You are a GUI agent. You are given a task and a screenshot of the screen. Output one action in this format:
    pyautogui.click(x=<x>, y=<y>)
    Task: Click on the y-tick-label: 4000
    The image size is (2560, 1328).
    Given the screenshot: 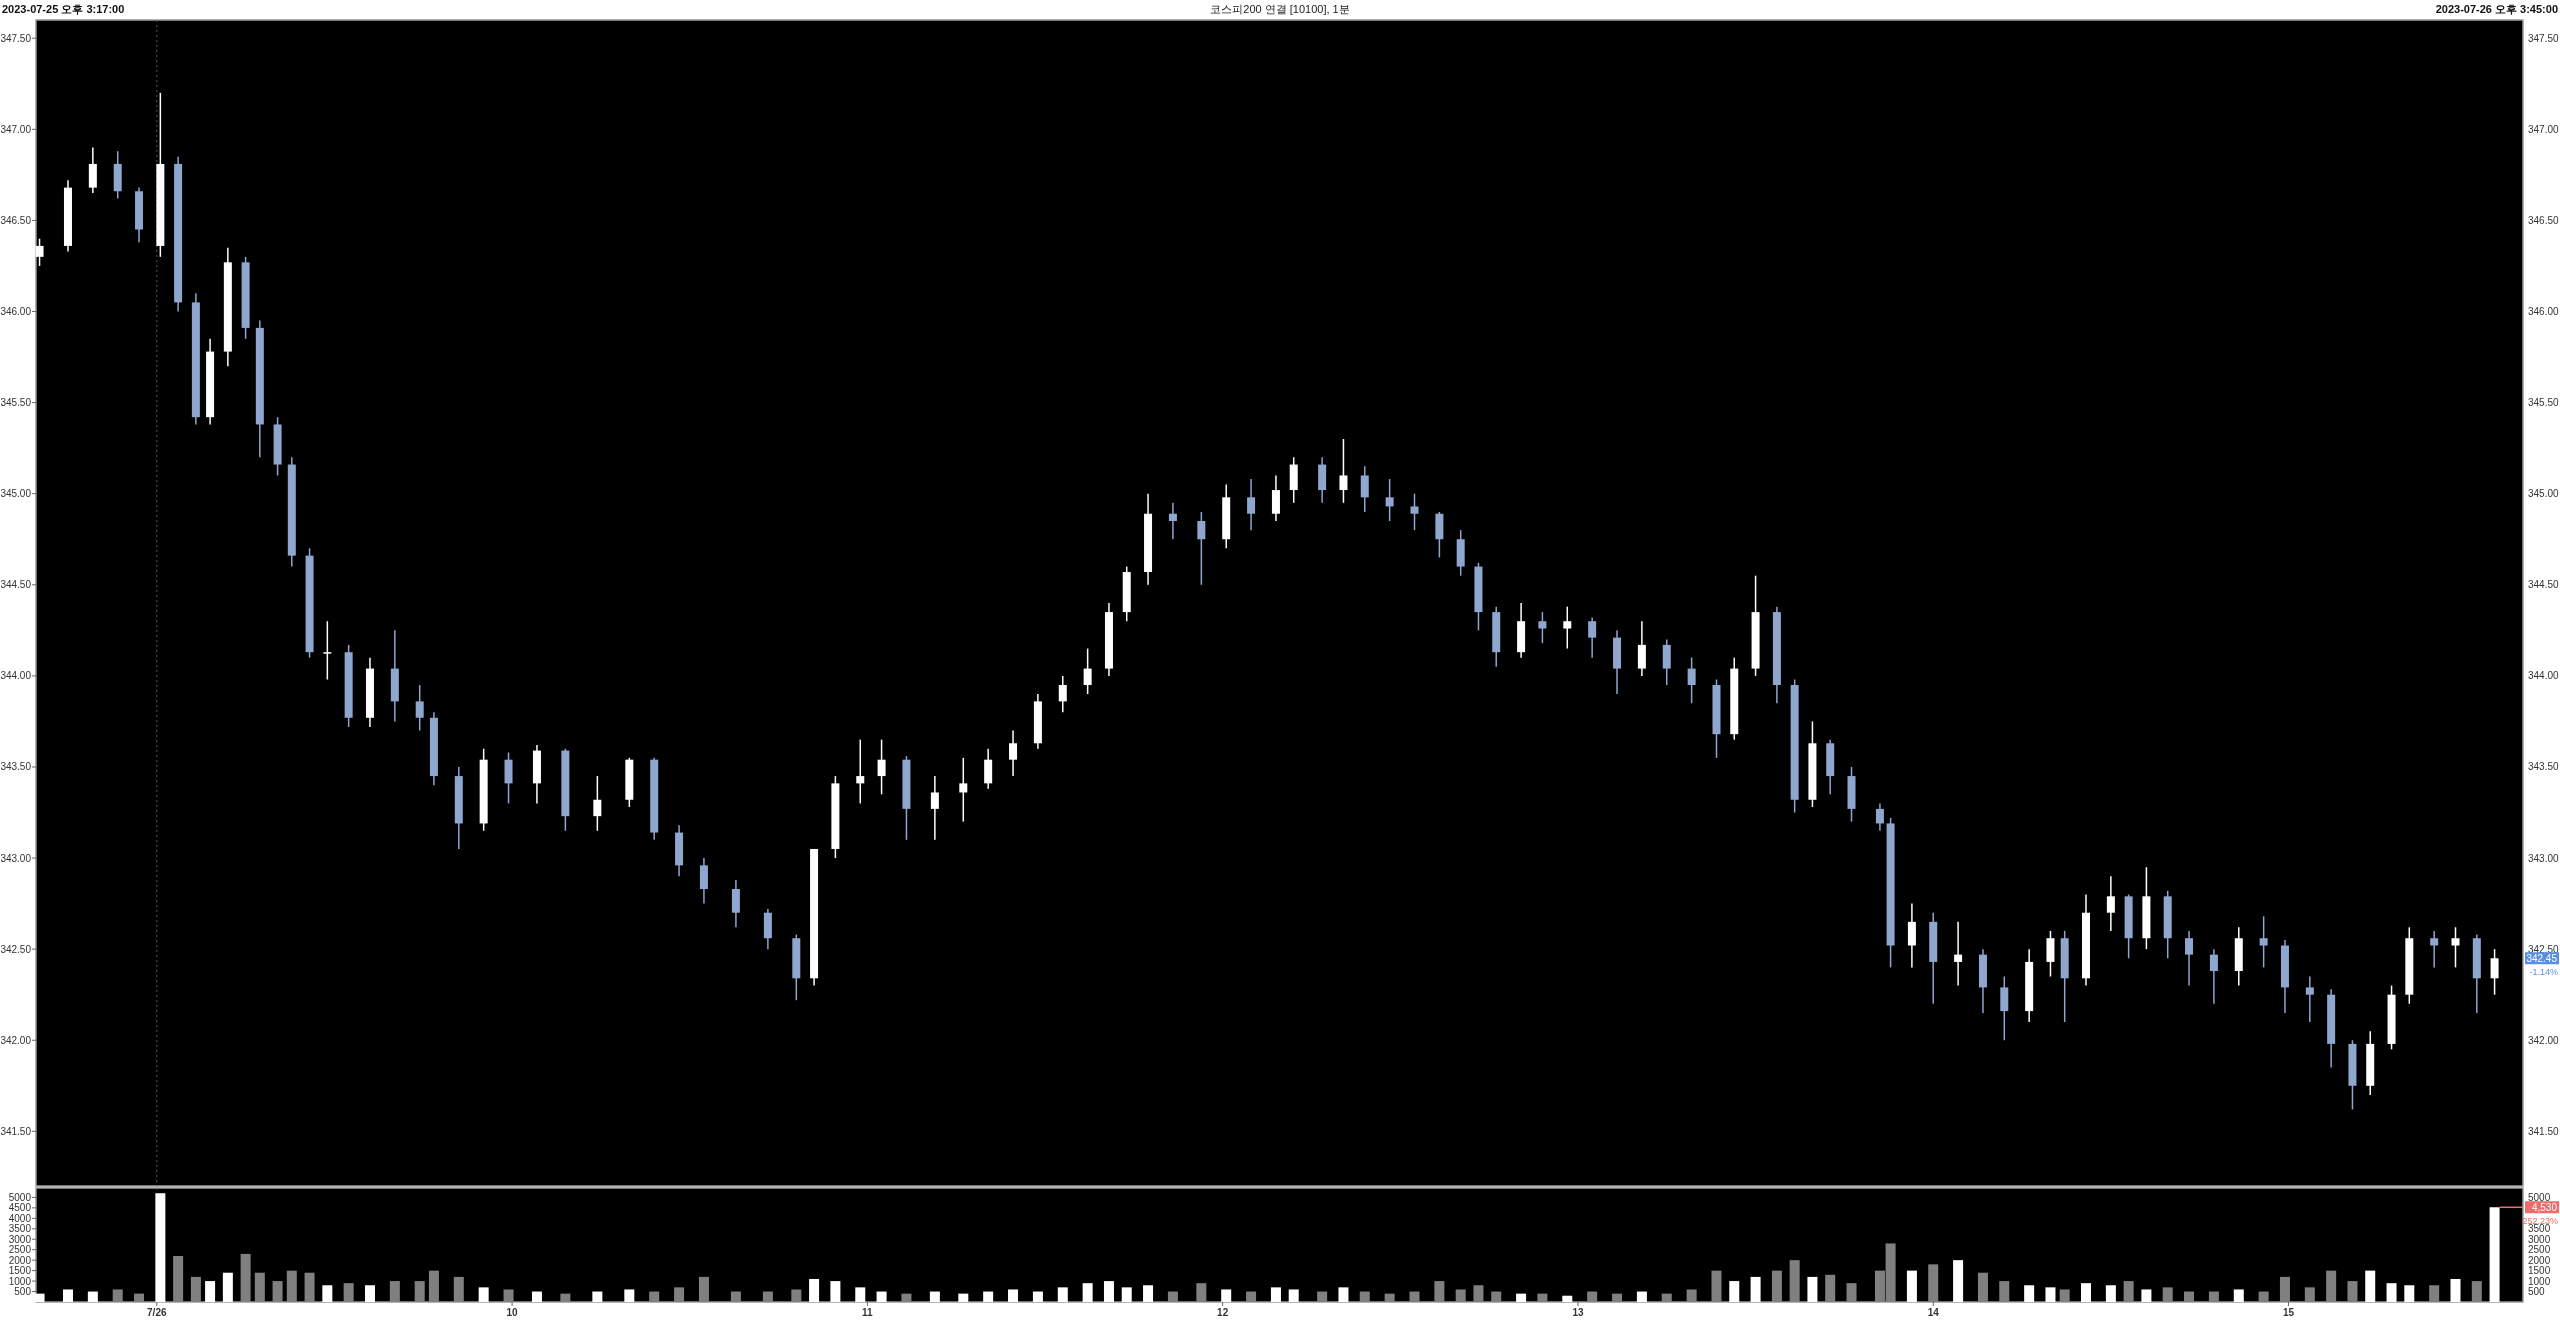 What is the action you would take?
    pyautogui.click(x=20, y=1218)
    